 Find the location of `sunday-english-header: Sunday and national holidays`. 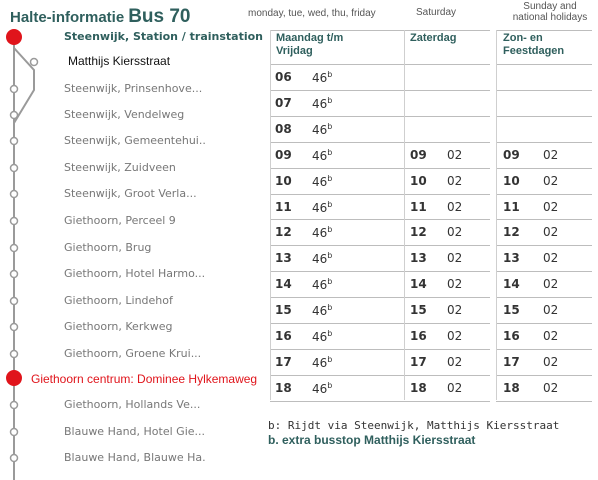

sunday-english-header: Sunday and national holidays is located at coordinates (550, 12).